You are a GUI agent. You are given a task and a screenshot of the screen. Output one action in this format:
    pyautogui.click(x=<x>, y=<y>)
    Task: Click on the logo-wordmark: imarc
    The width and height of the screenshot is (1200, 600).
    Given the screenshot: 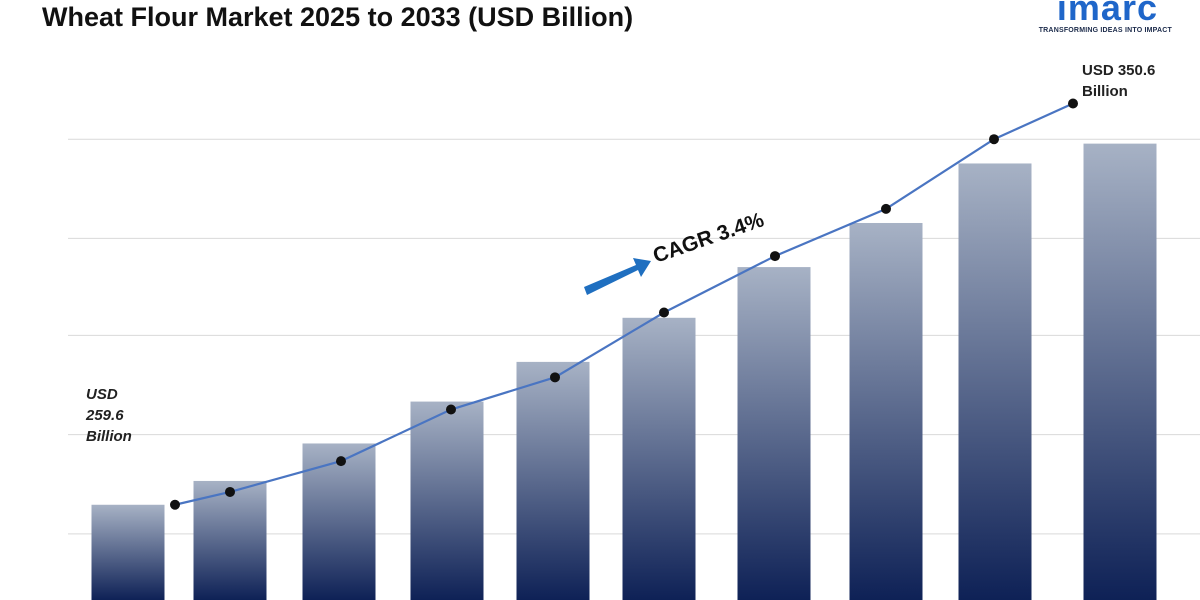 What is the action you would take?
    pyautogui.click(x=1107, y=14)
    